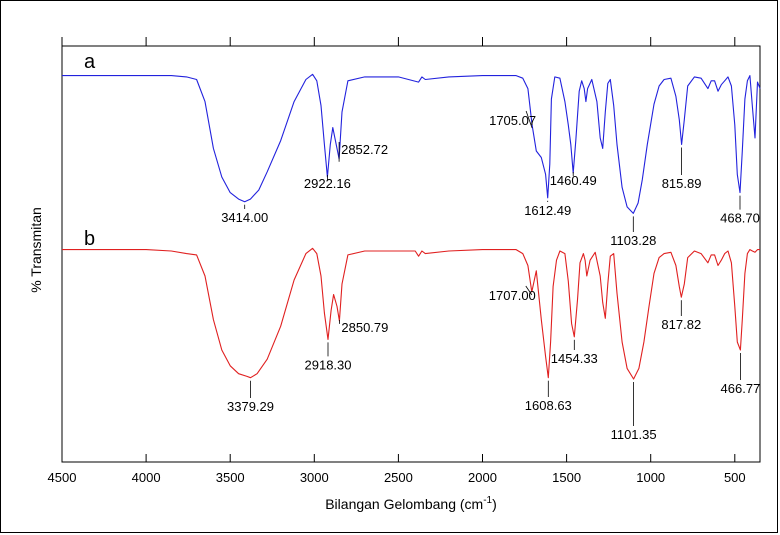  I want to click on peak-label-a: 1103.28, so click(633, 240).